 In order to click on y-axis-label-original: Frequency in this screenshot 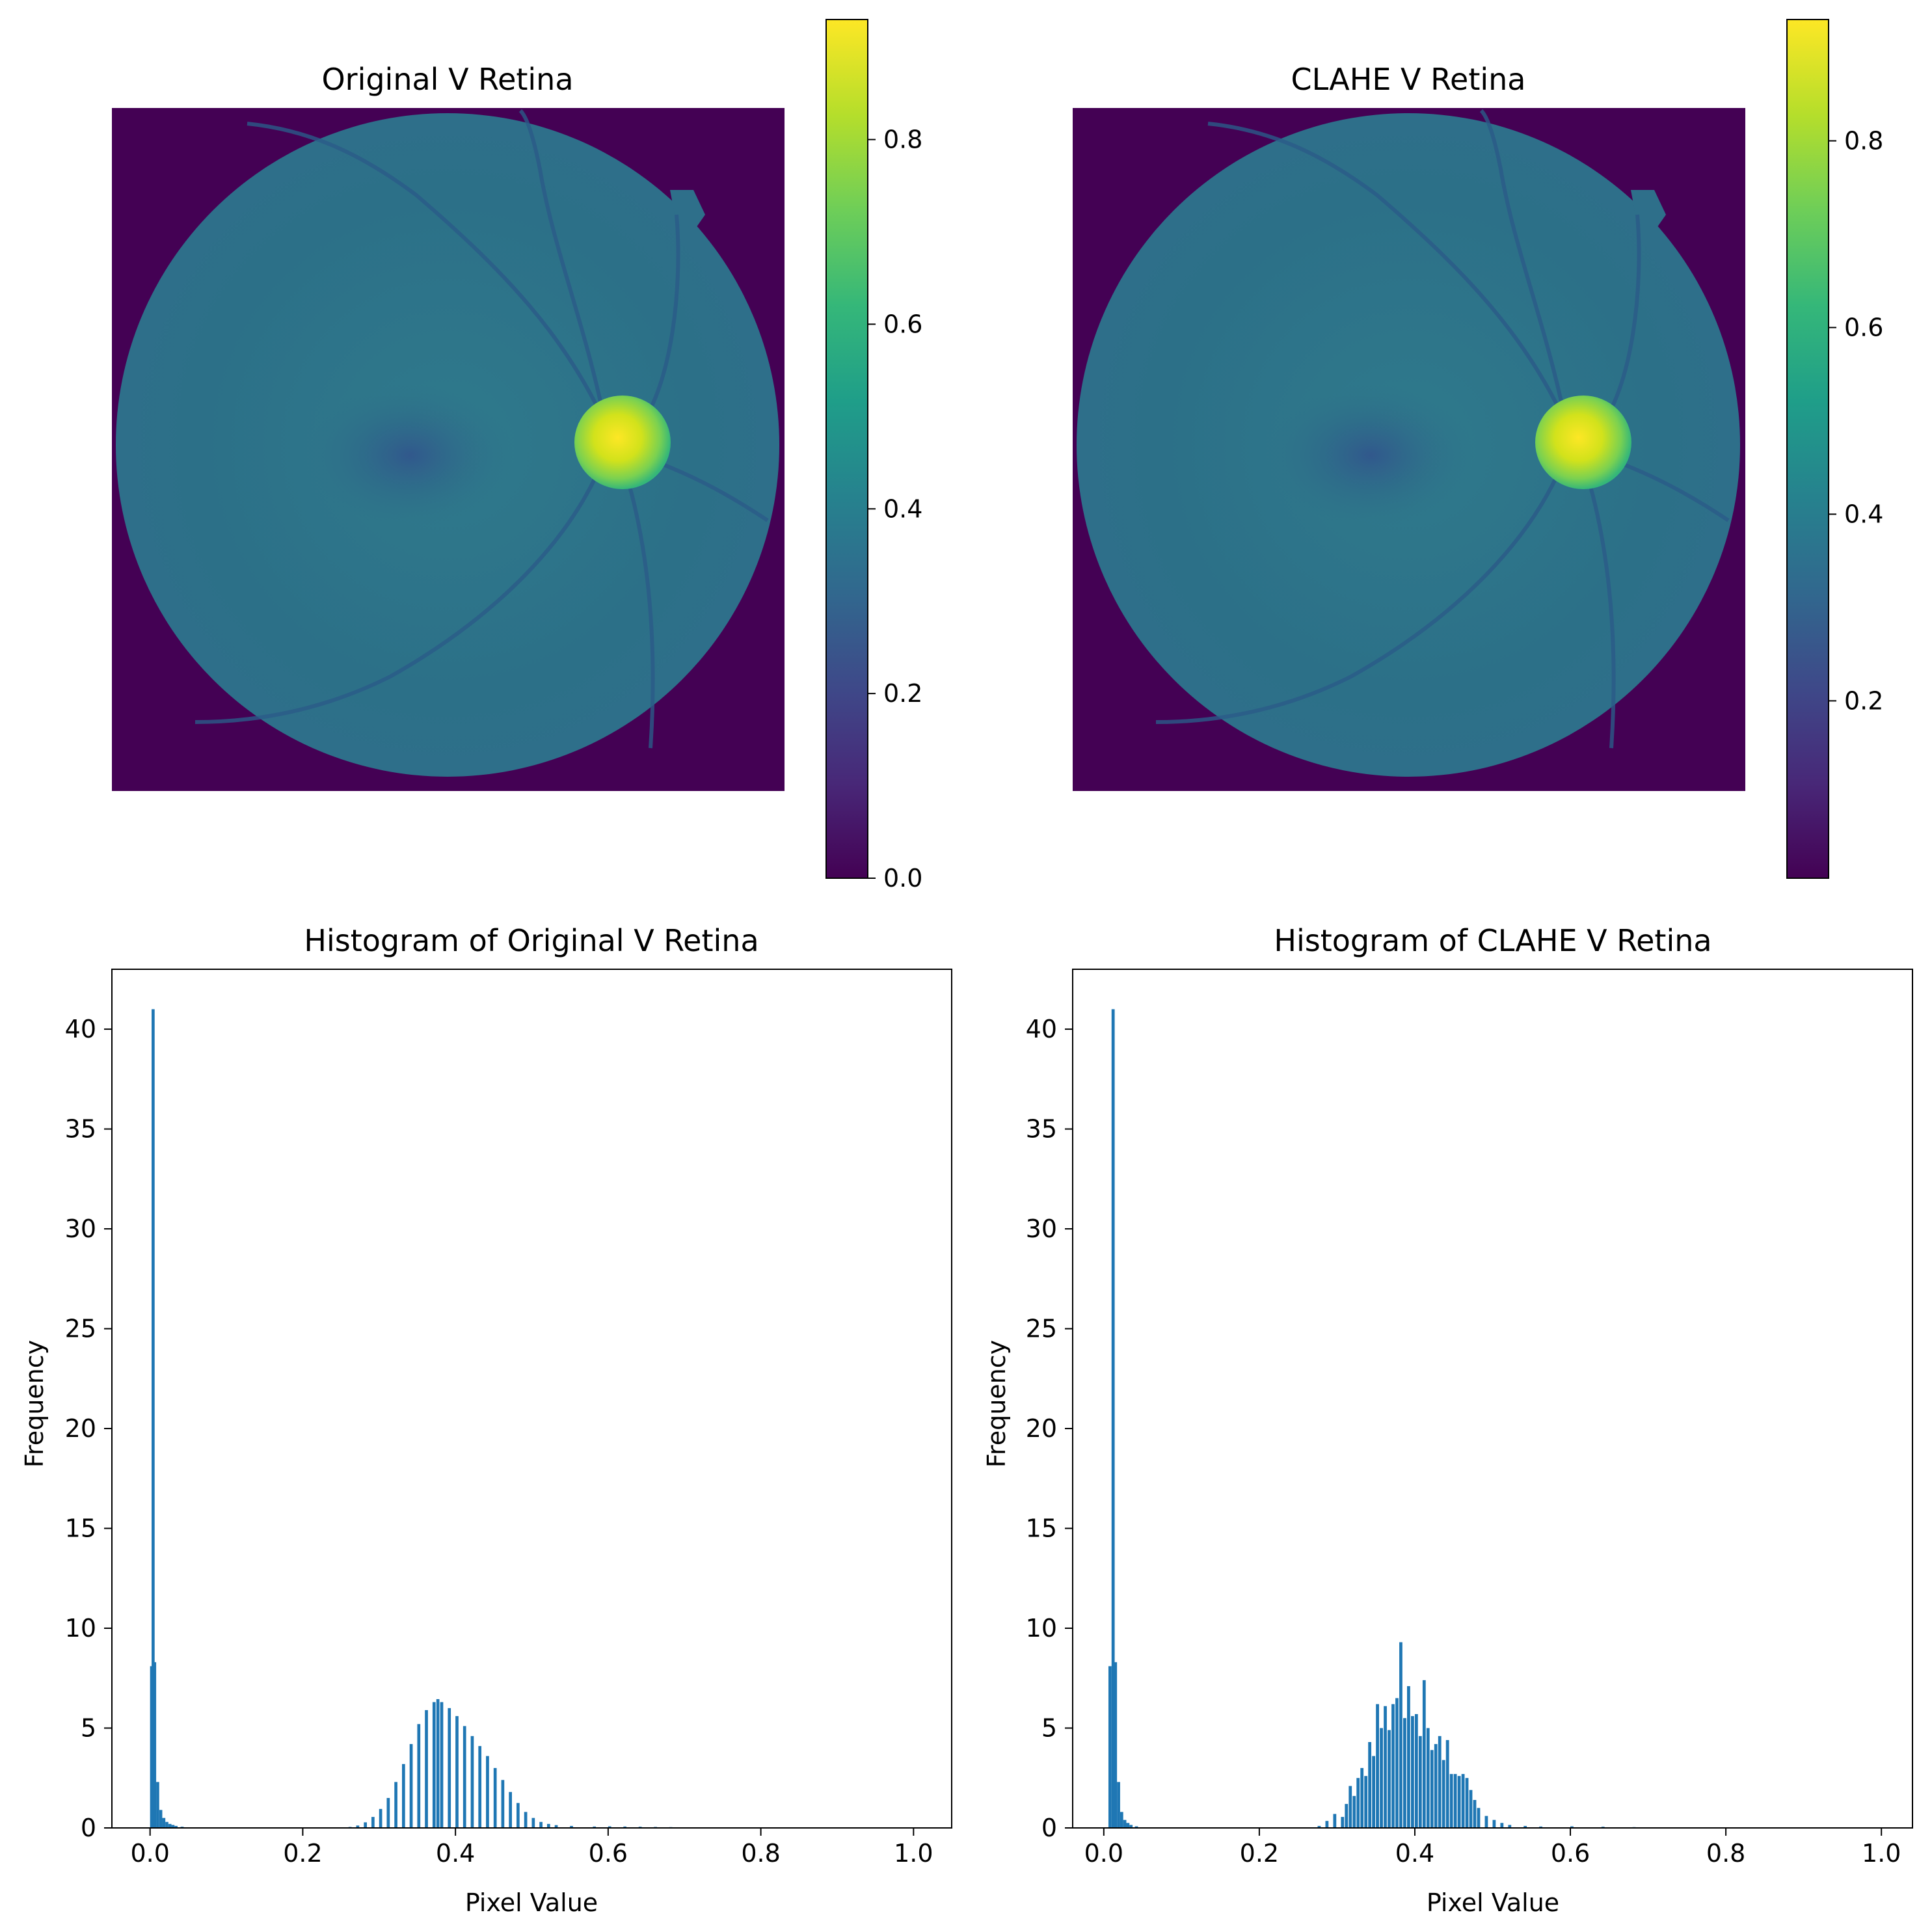, I will do `click(34, 1404)`.